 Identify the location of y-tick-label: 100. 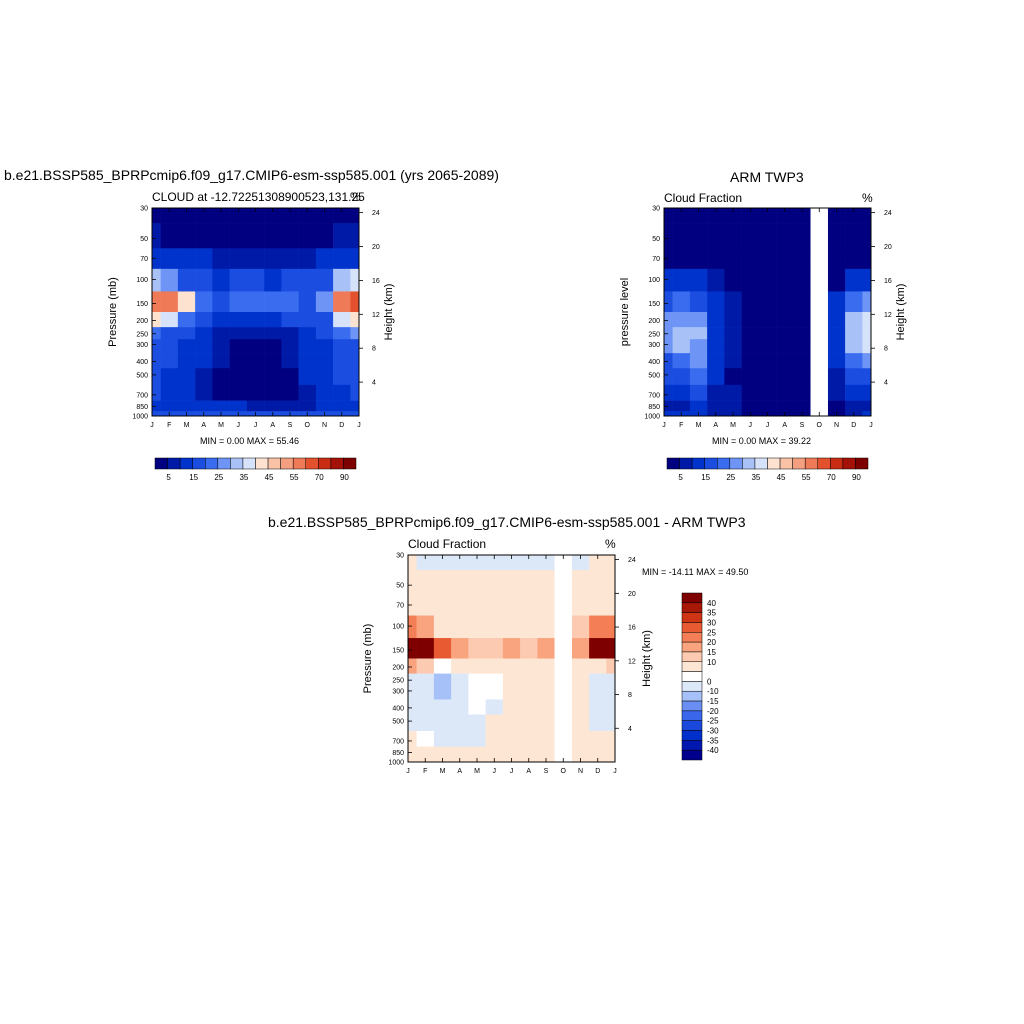
(142, 280).